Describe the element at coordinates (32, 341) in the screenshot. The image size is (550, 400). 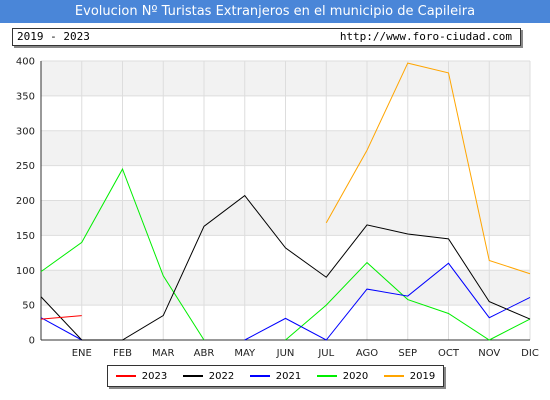
I see `y-tick-label: 0` at that location.